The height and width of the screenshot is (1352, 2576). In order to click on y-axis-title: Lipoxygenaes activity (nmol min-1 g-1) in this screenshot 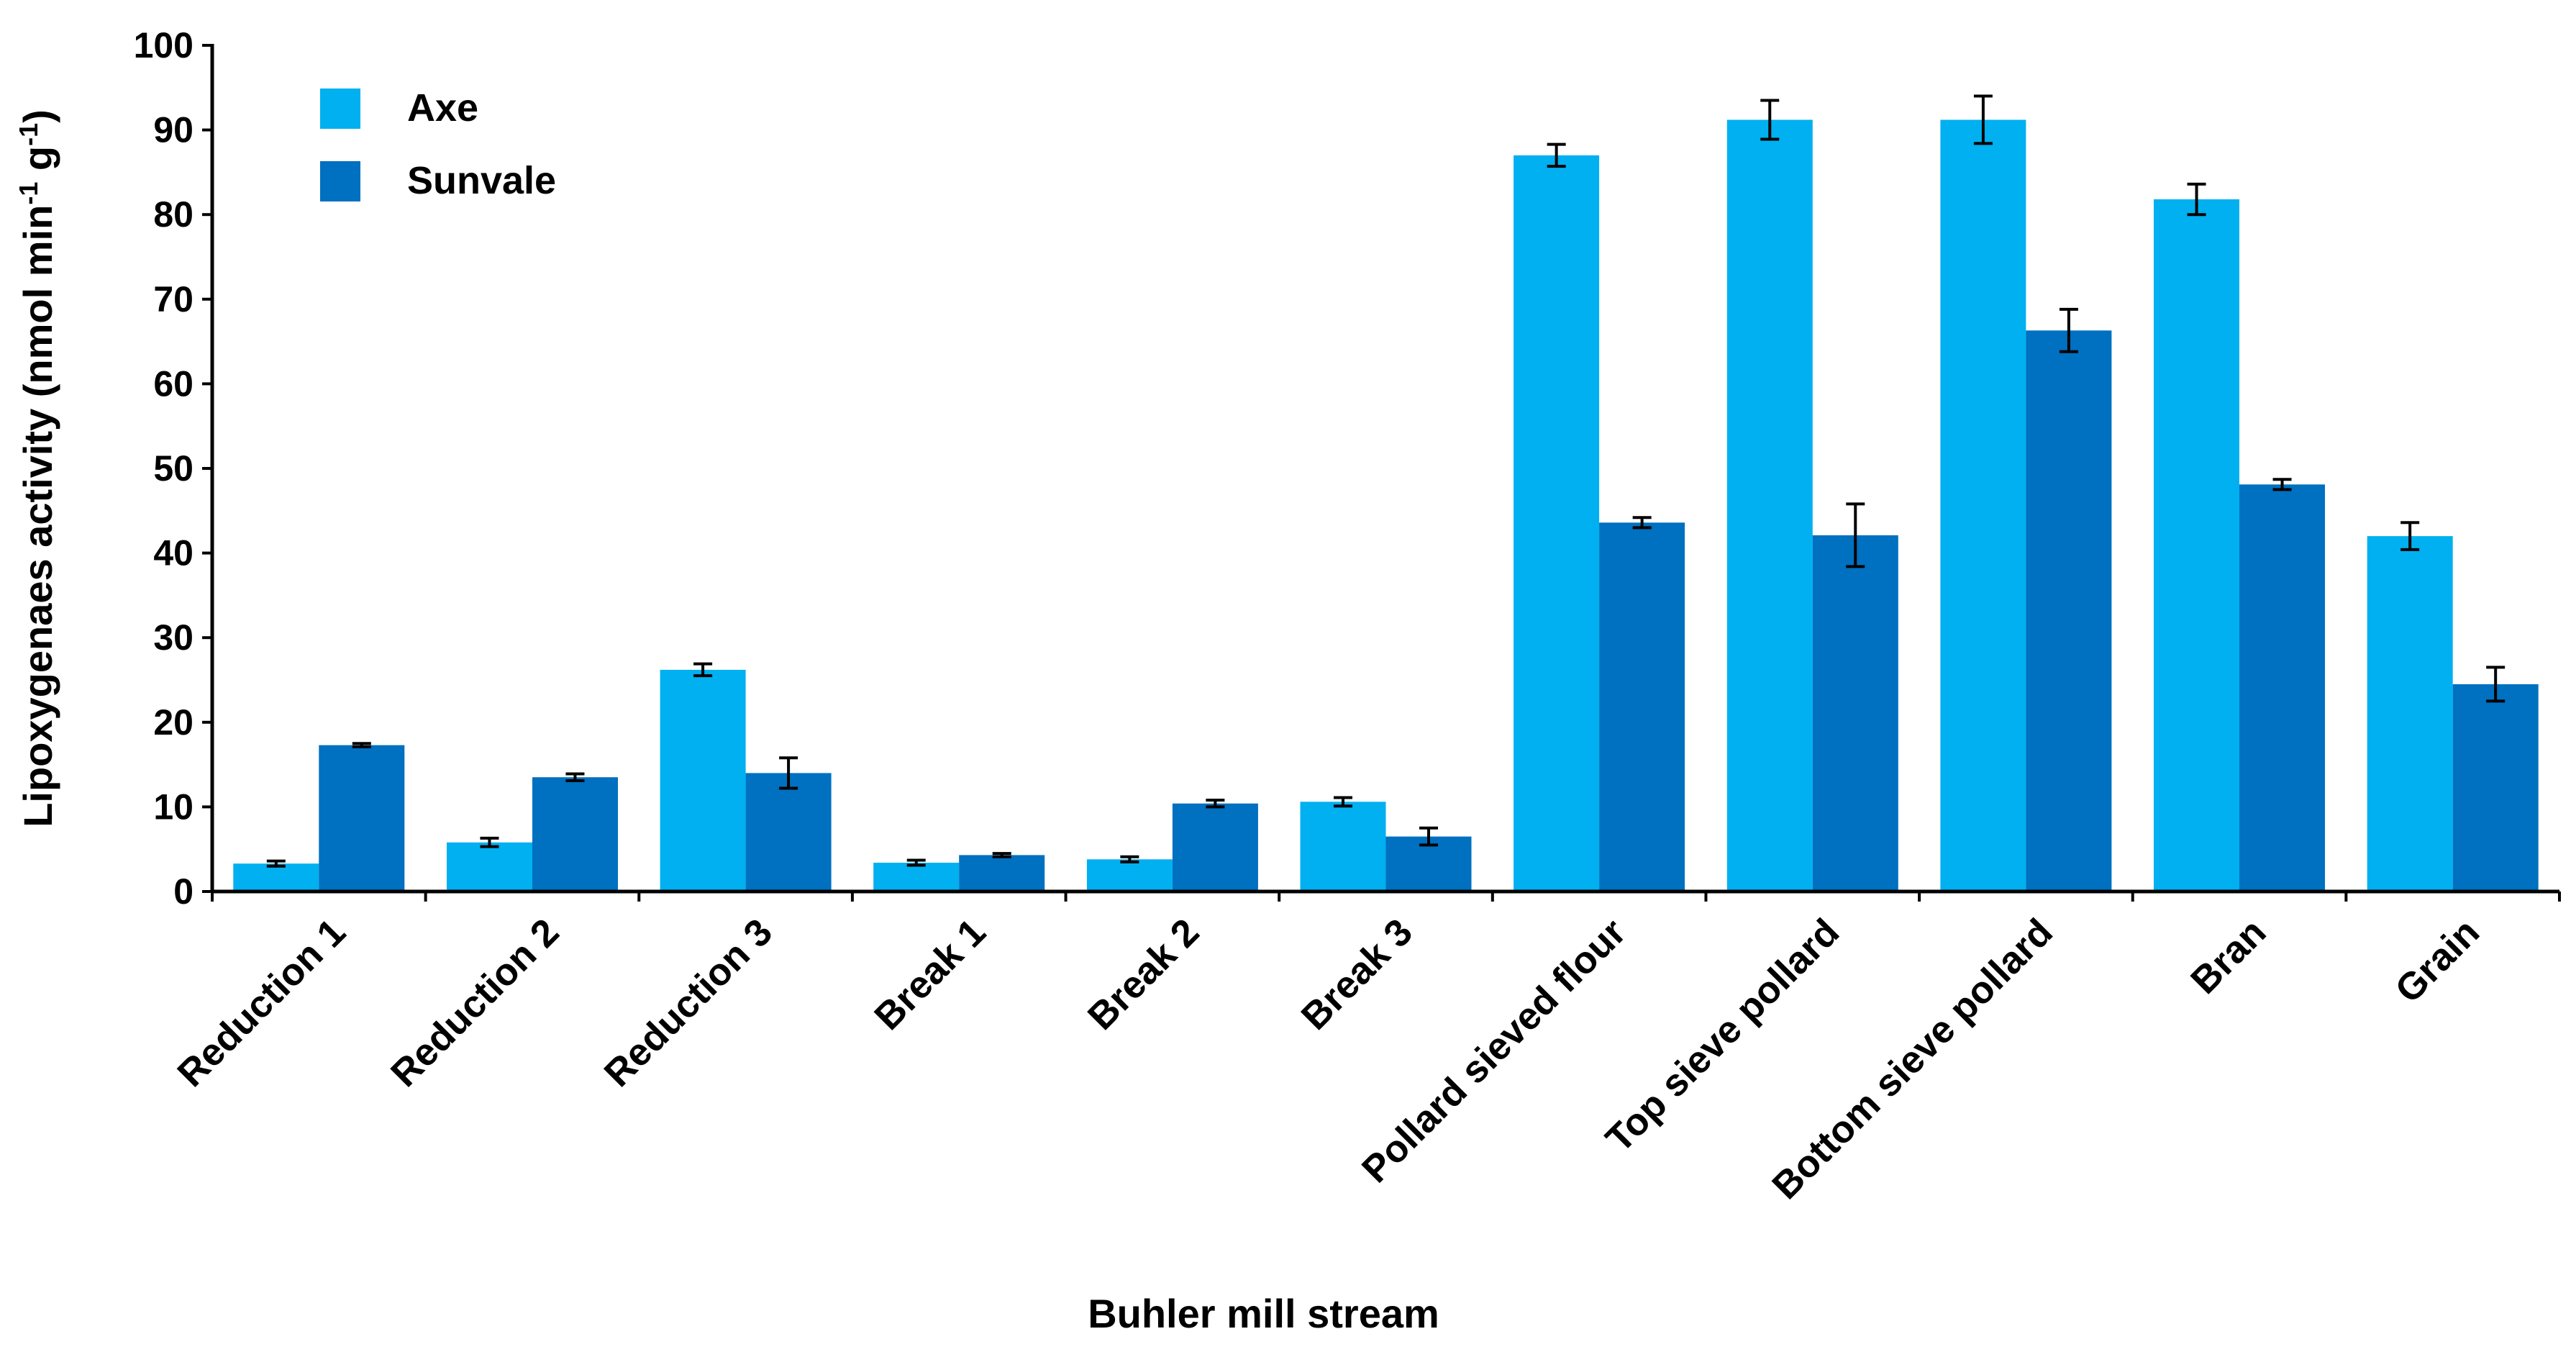, I will do `click(37, 468)`.